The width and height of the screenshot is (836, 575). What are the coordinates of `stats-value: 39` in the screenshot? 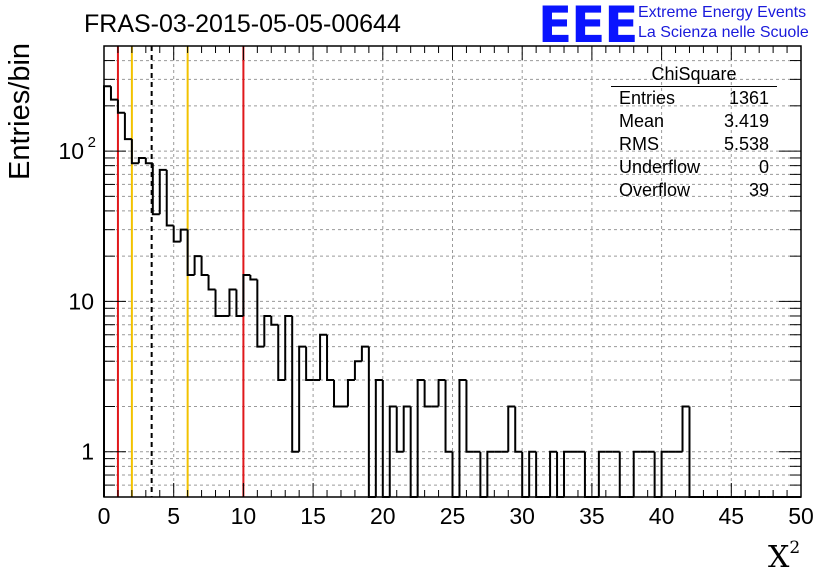 It's located at (758, 190).